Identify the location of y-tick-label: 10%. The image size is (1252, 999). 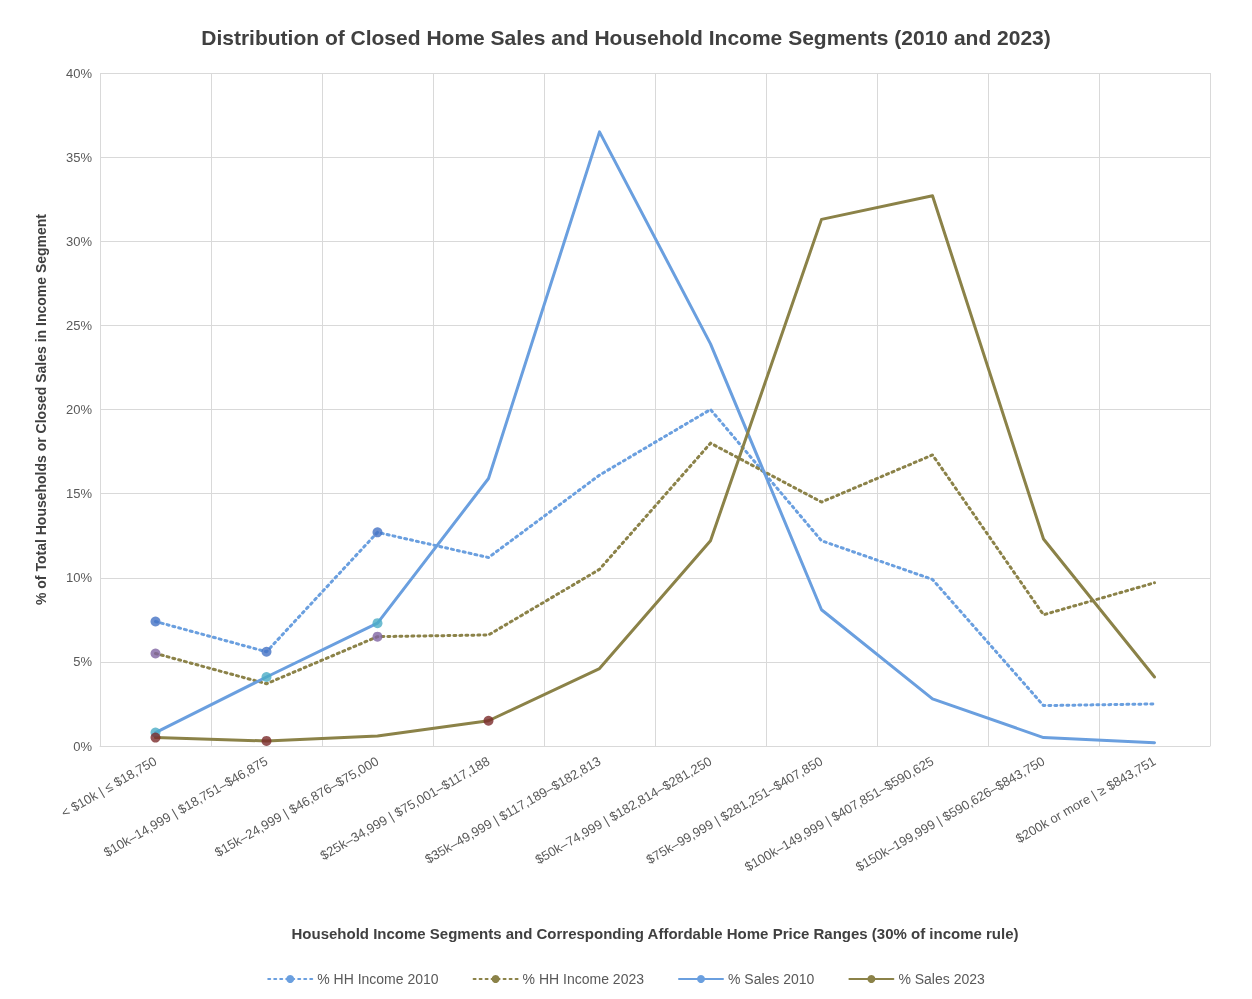
(79, 578).